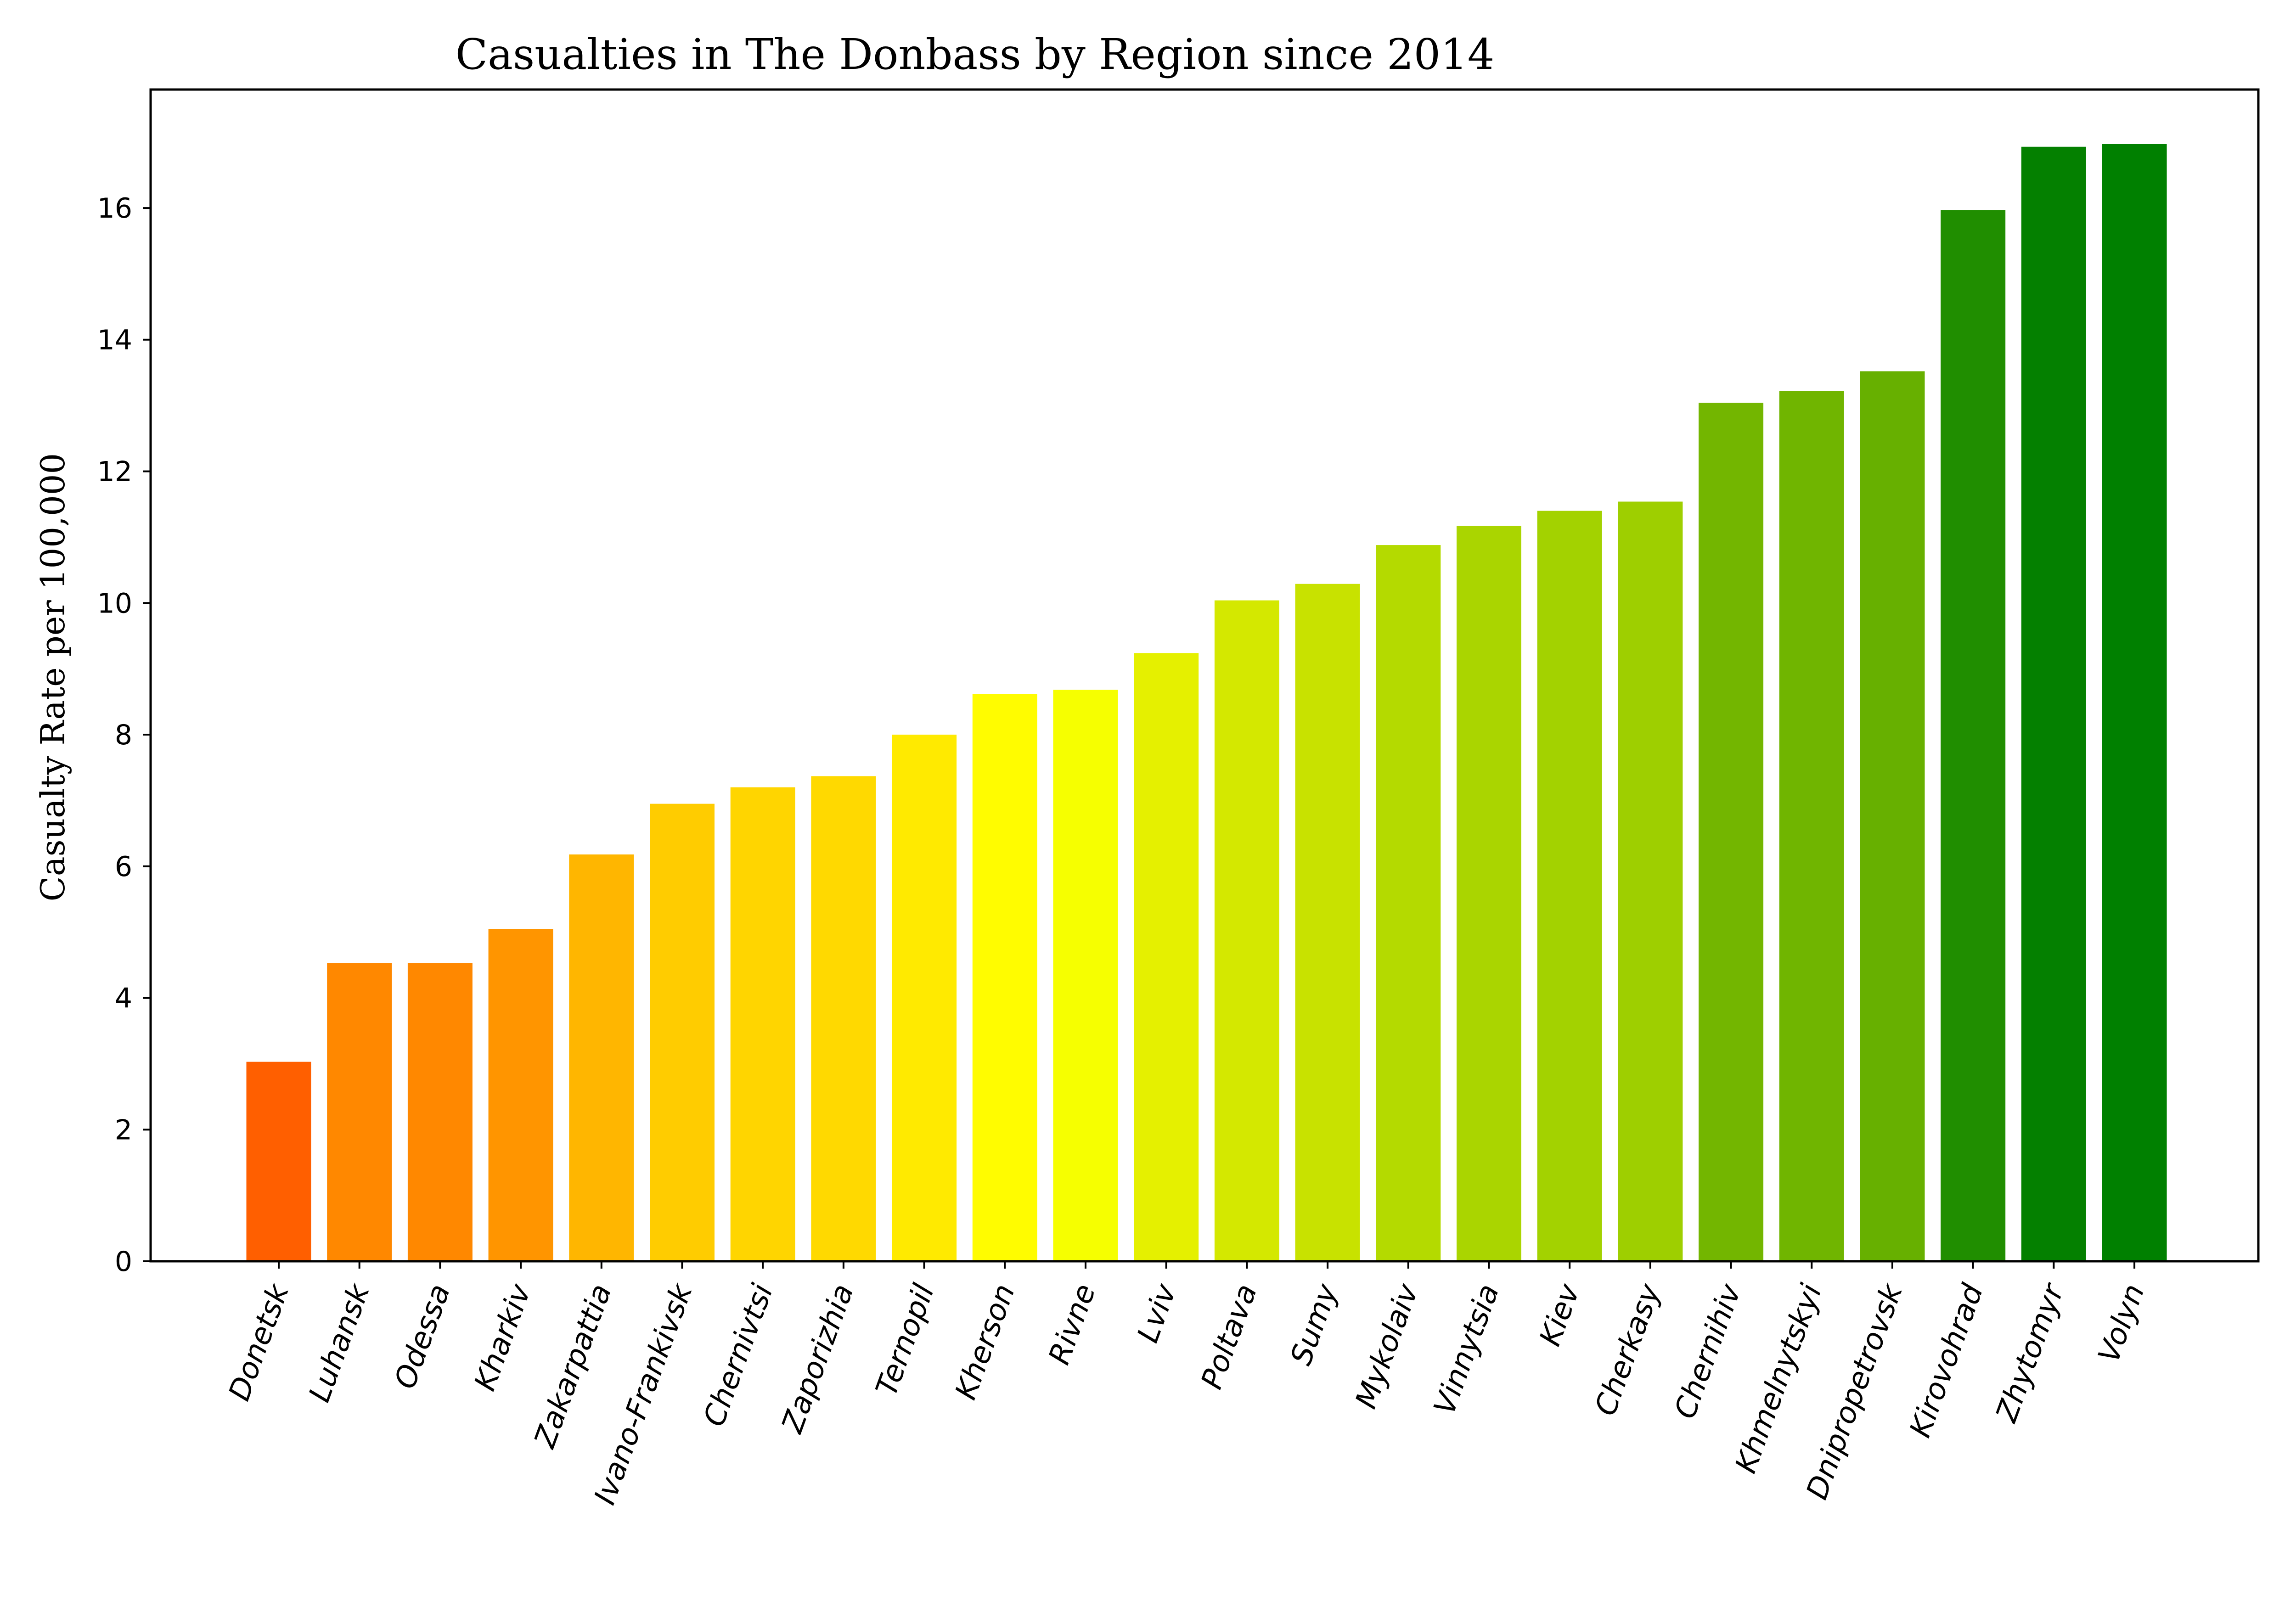 The width and height of the screenshot is (2296, 1607). Describe the element at coordinates (1085, 975) in the screenshot. I see `bar-rivne` at that location.